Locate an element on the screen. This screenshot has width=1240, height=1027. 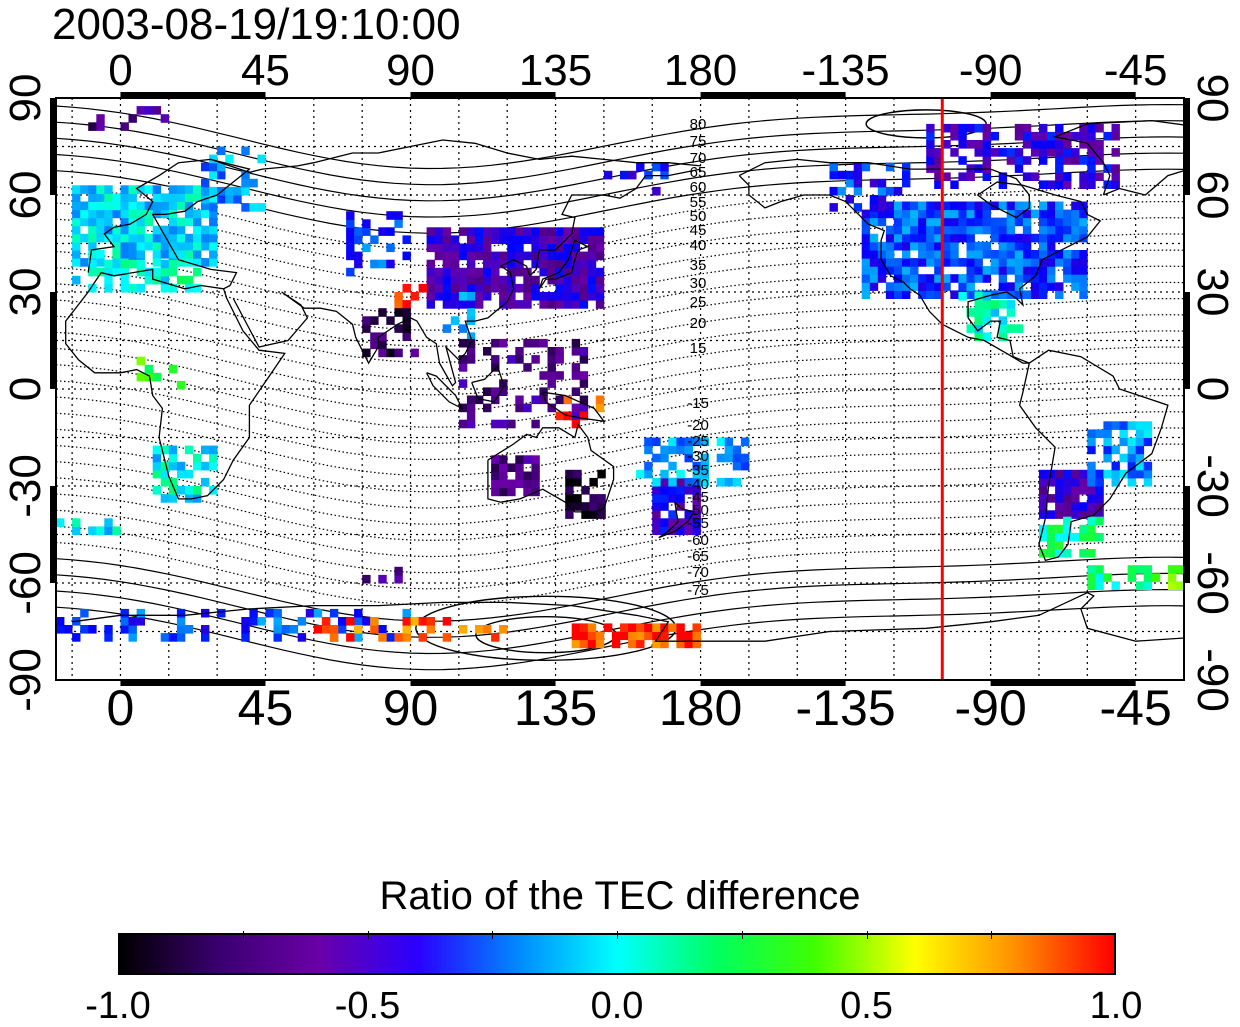
right-lat-tick-label: 30 is located at coordinates (1212, 292).